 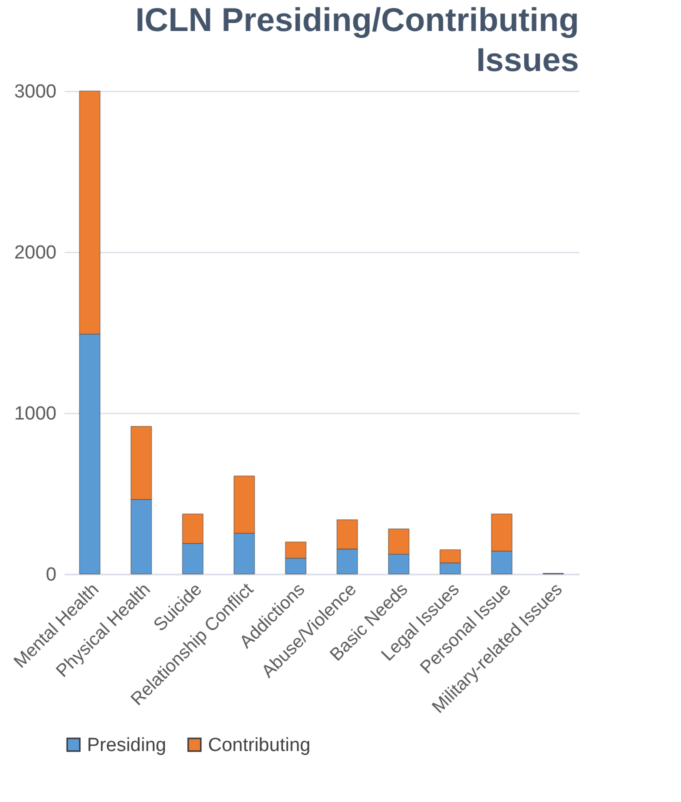 I want to click on y-tick-label: 3000, so click(x=35, y=92).